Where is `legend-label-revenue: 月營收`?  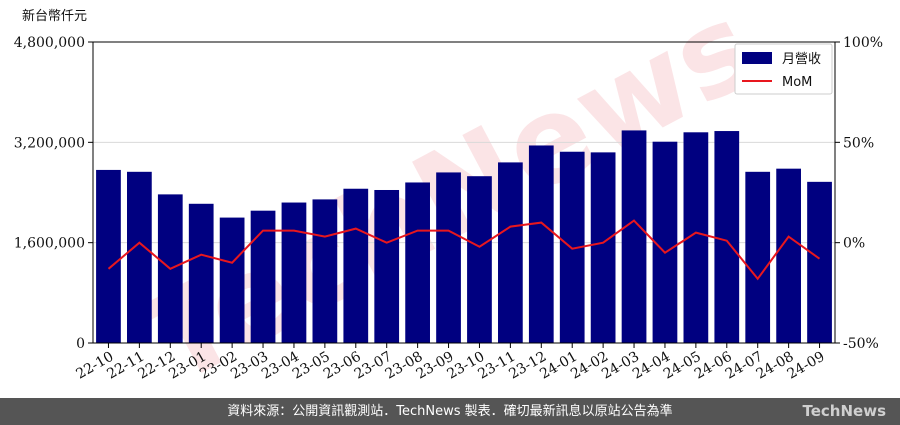 legend-label-revenue: 月營收 is located at coordinates (801, 59).